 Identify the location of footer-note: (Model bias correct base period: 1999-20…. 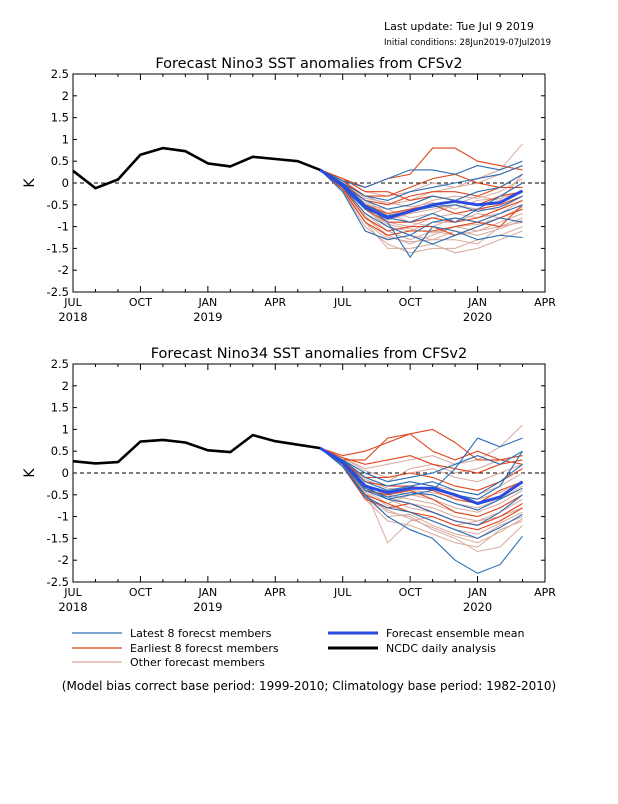
(309, 686).